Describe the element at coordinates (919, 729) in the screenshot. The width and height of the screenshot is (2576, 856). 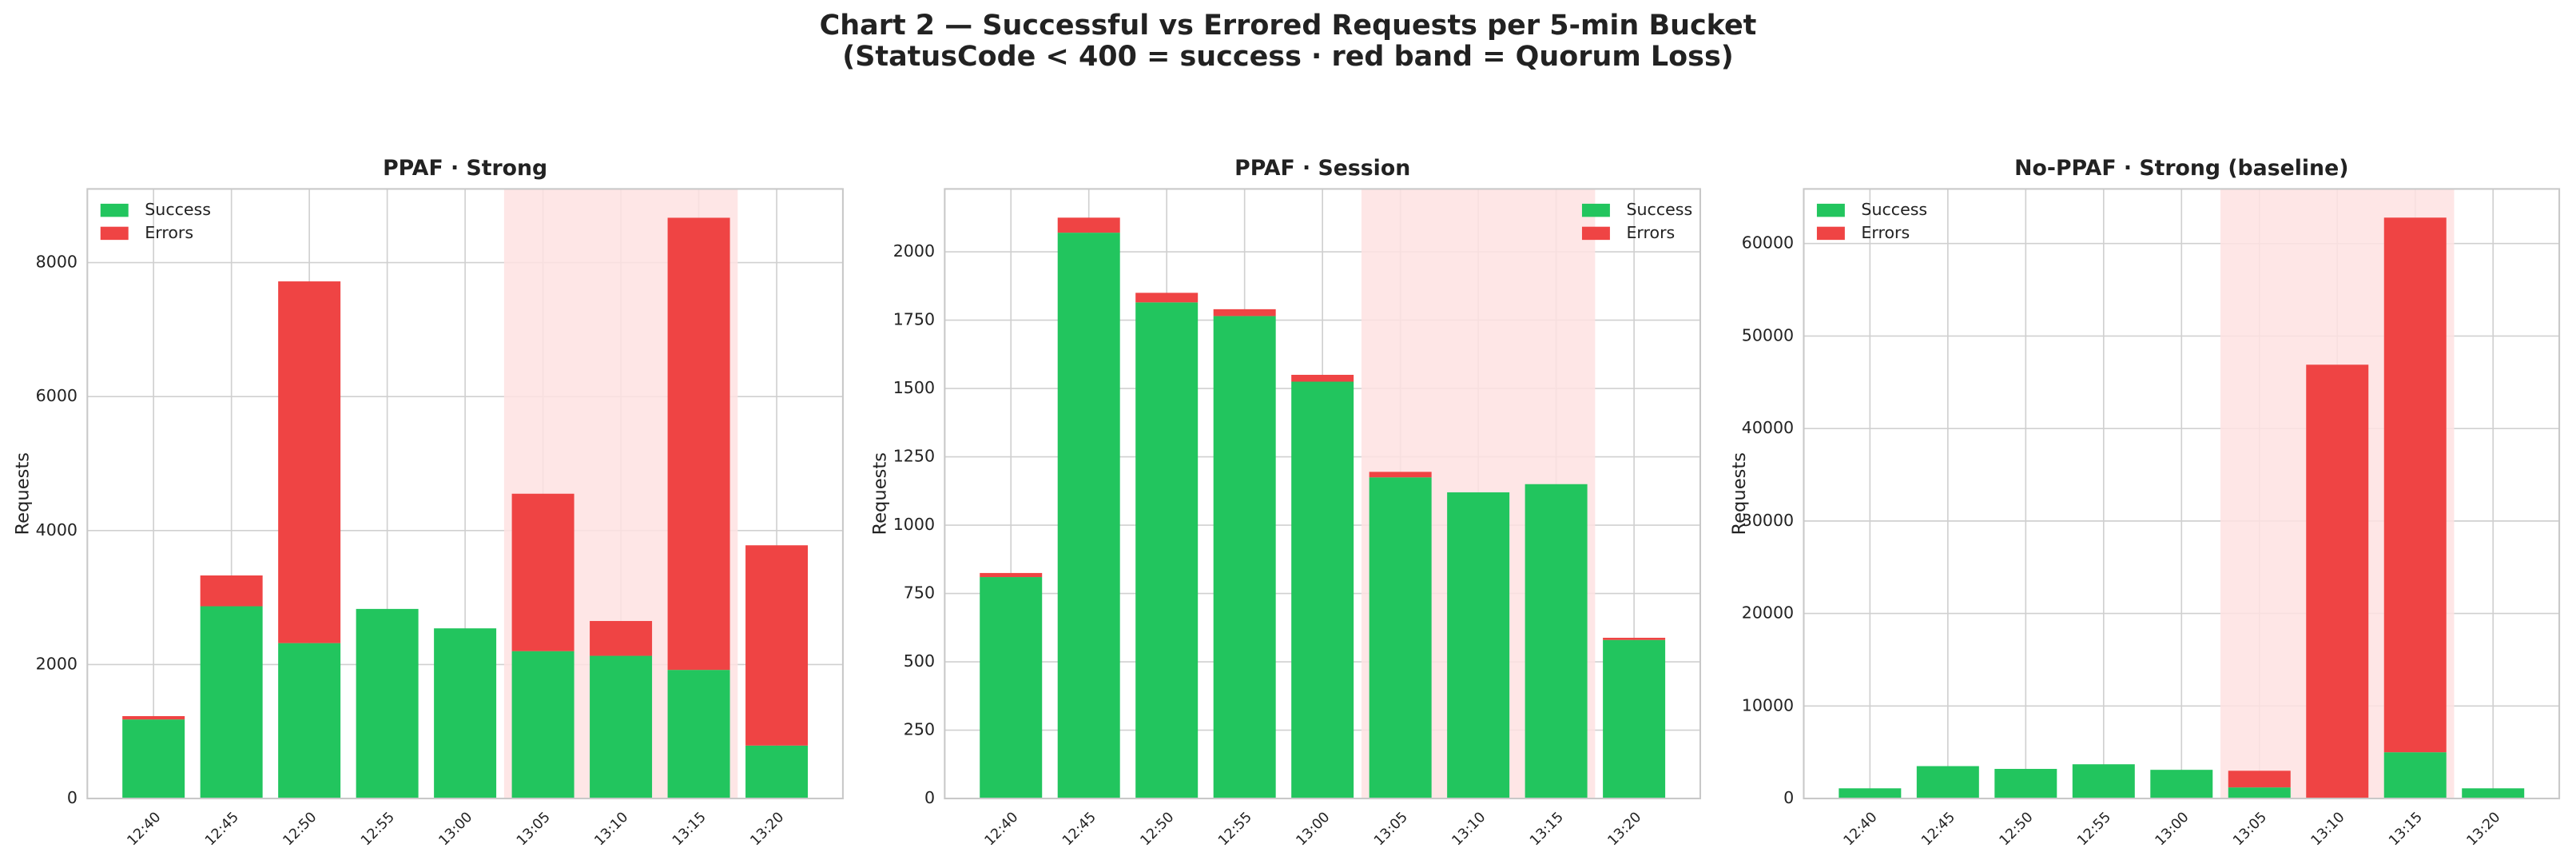
I see `y-tick-label: 250` at that location.